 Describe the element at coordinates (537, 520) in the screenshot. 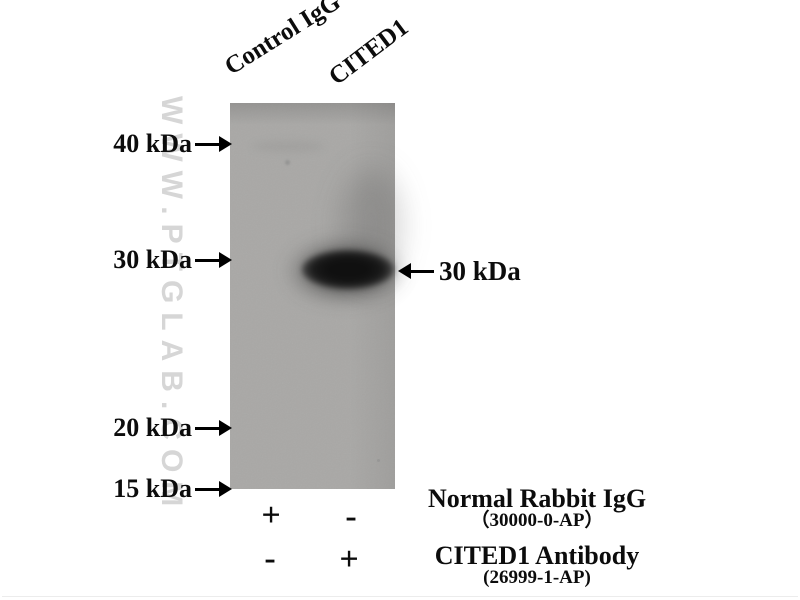

I see `antibody-catalog-30000-0-ap: （30000-0-AP）` at that location.